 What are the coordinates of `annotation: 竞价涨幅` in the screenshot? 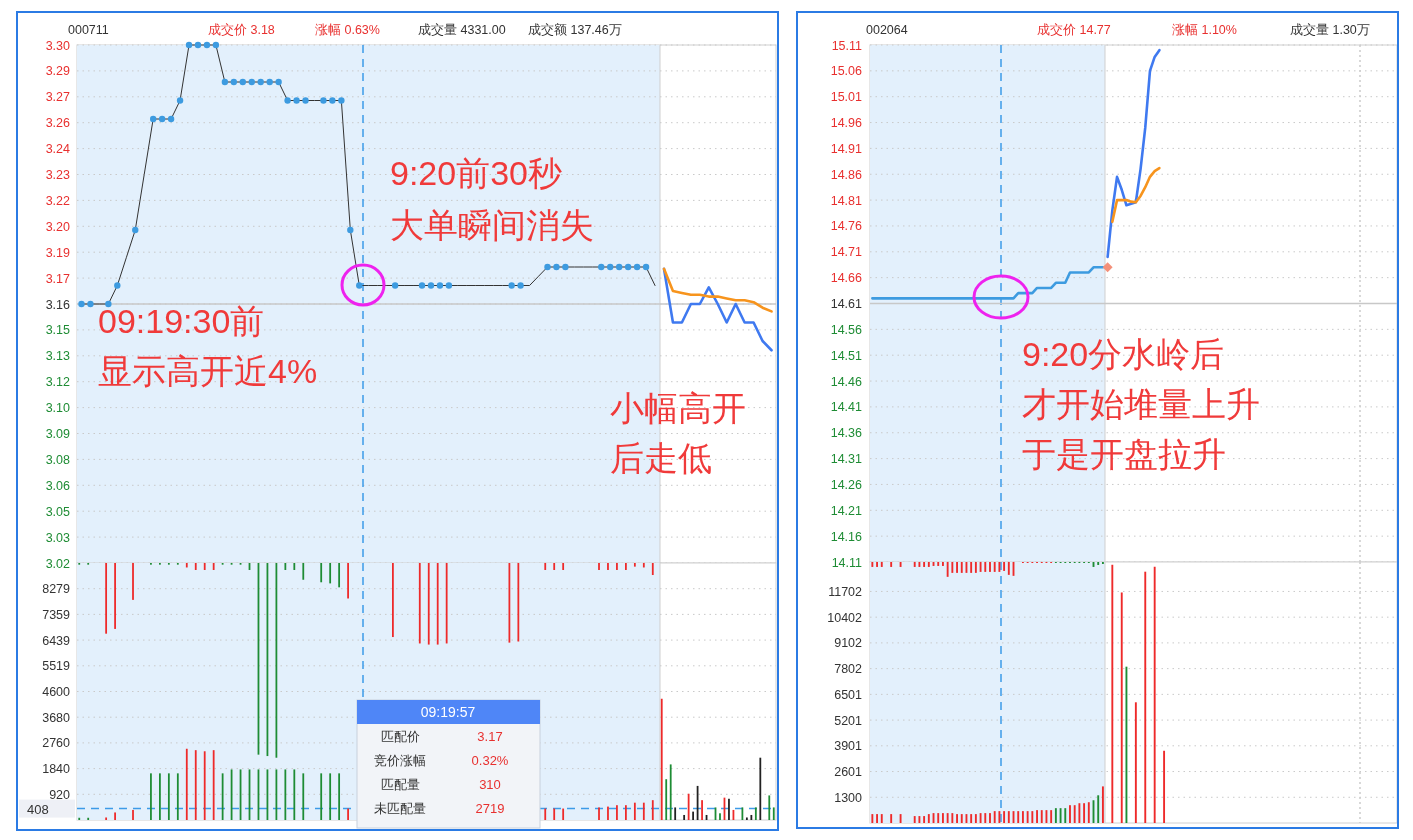 It's located at (400, 760).